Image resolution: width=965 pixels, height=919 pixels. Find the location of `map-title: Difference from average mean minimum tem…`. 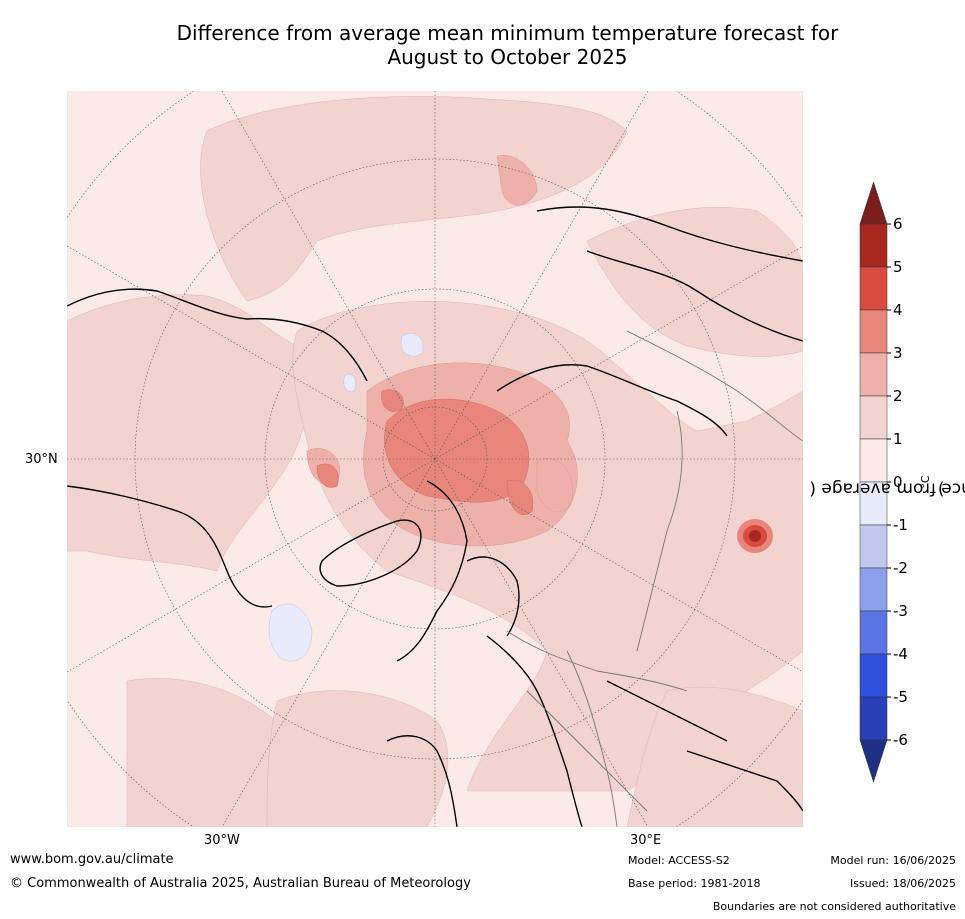

map-title: Difference from average mean minimum tem… is located at coordinates (482, 45).